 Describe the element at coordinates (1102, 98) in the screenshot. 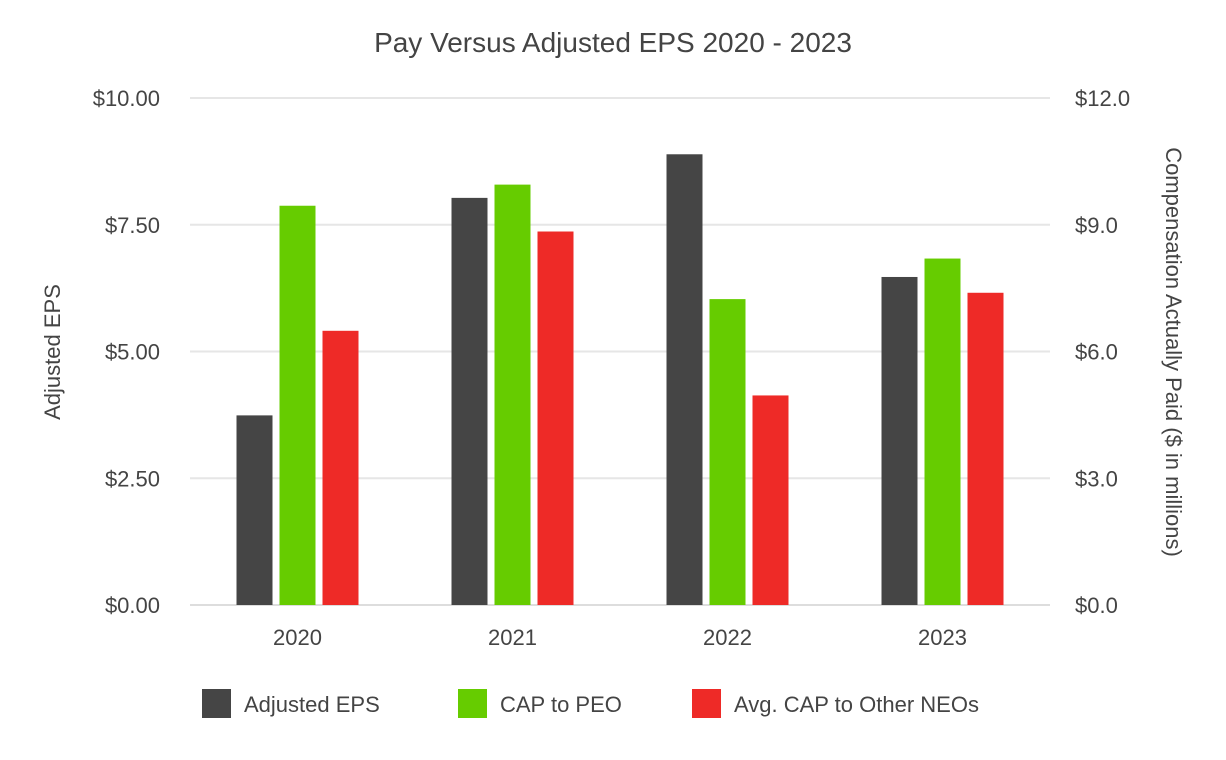

I see `y2-tick-label: $12.0` at that location.